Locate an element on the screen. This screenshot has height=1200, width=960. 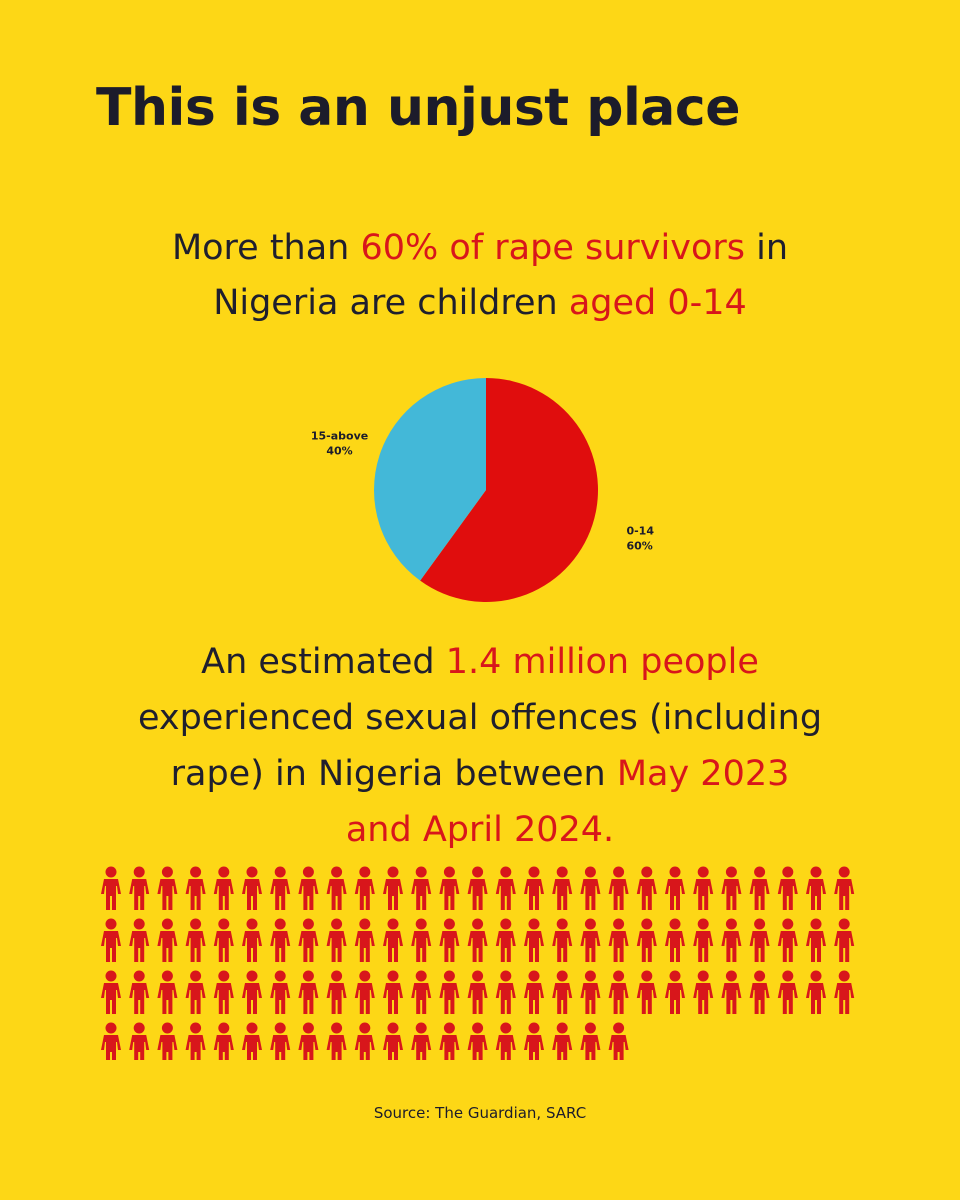
stat1-line1: More than 60% of rape survivors in is located at coordinates (480, 248).